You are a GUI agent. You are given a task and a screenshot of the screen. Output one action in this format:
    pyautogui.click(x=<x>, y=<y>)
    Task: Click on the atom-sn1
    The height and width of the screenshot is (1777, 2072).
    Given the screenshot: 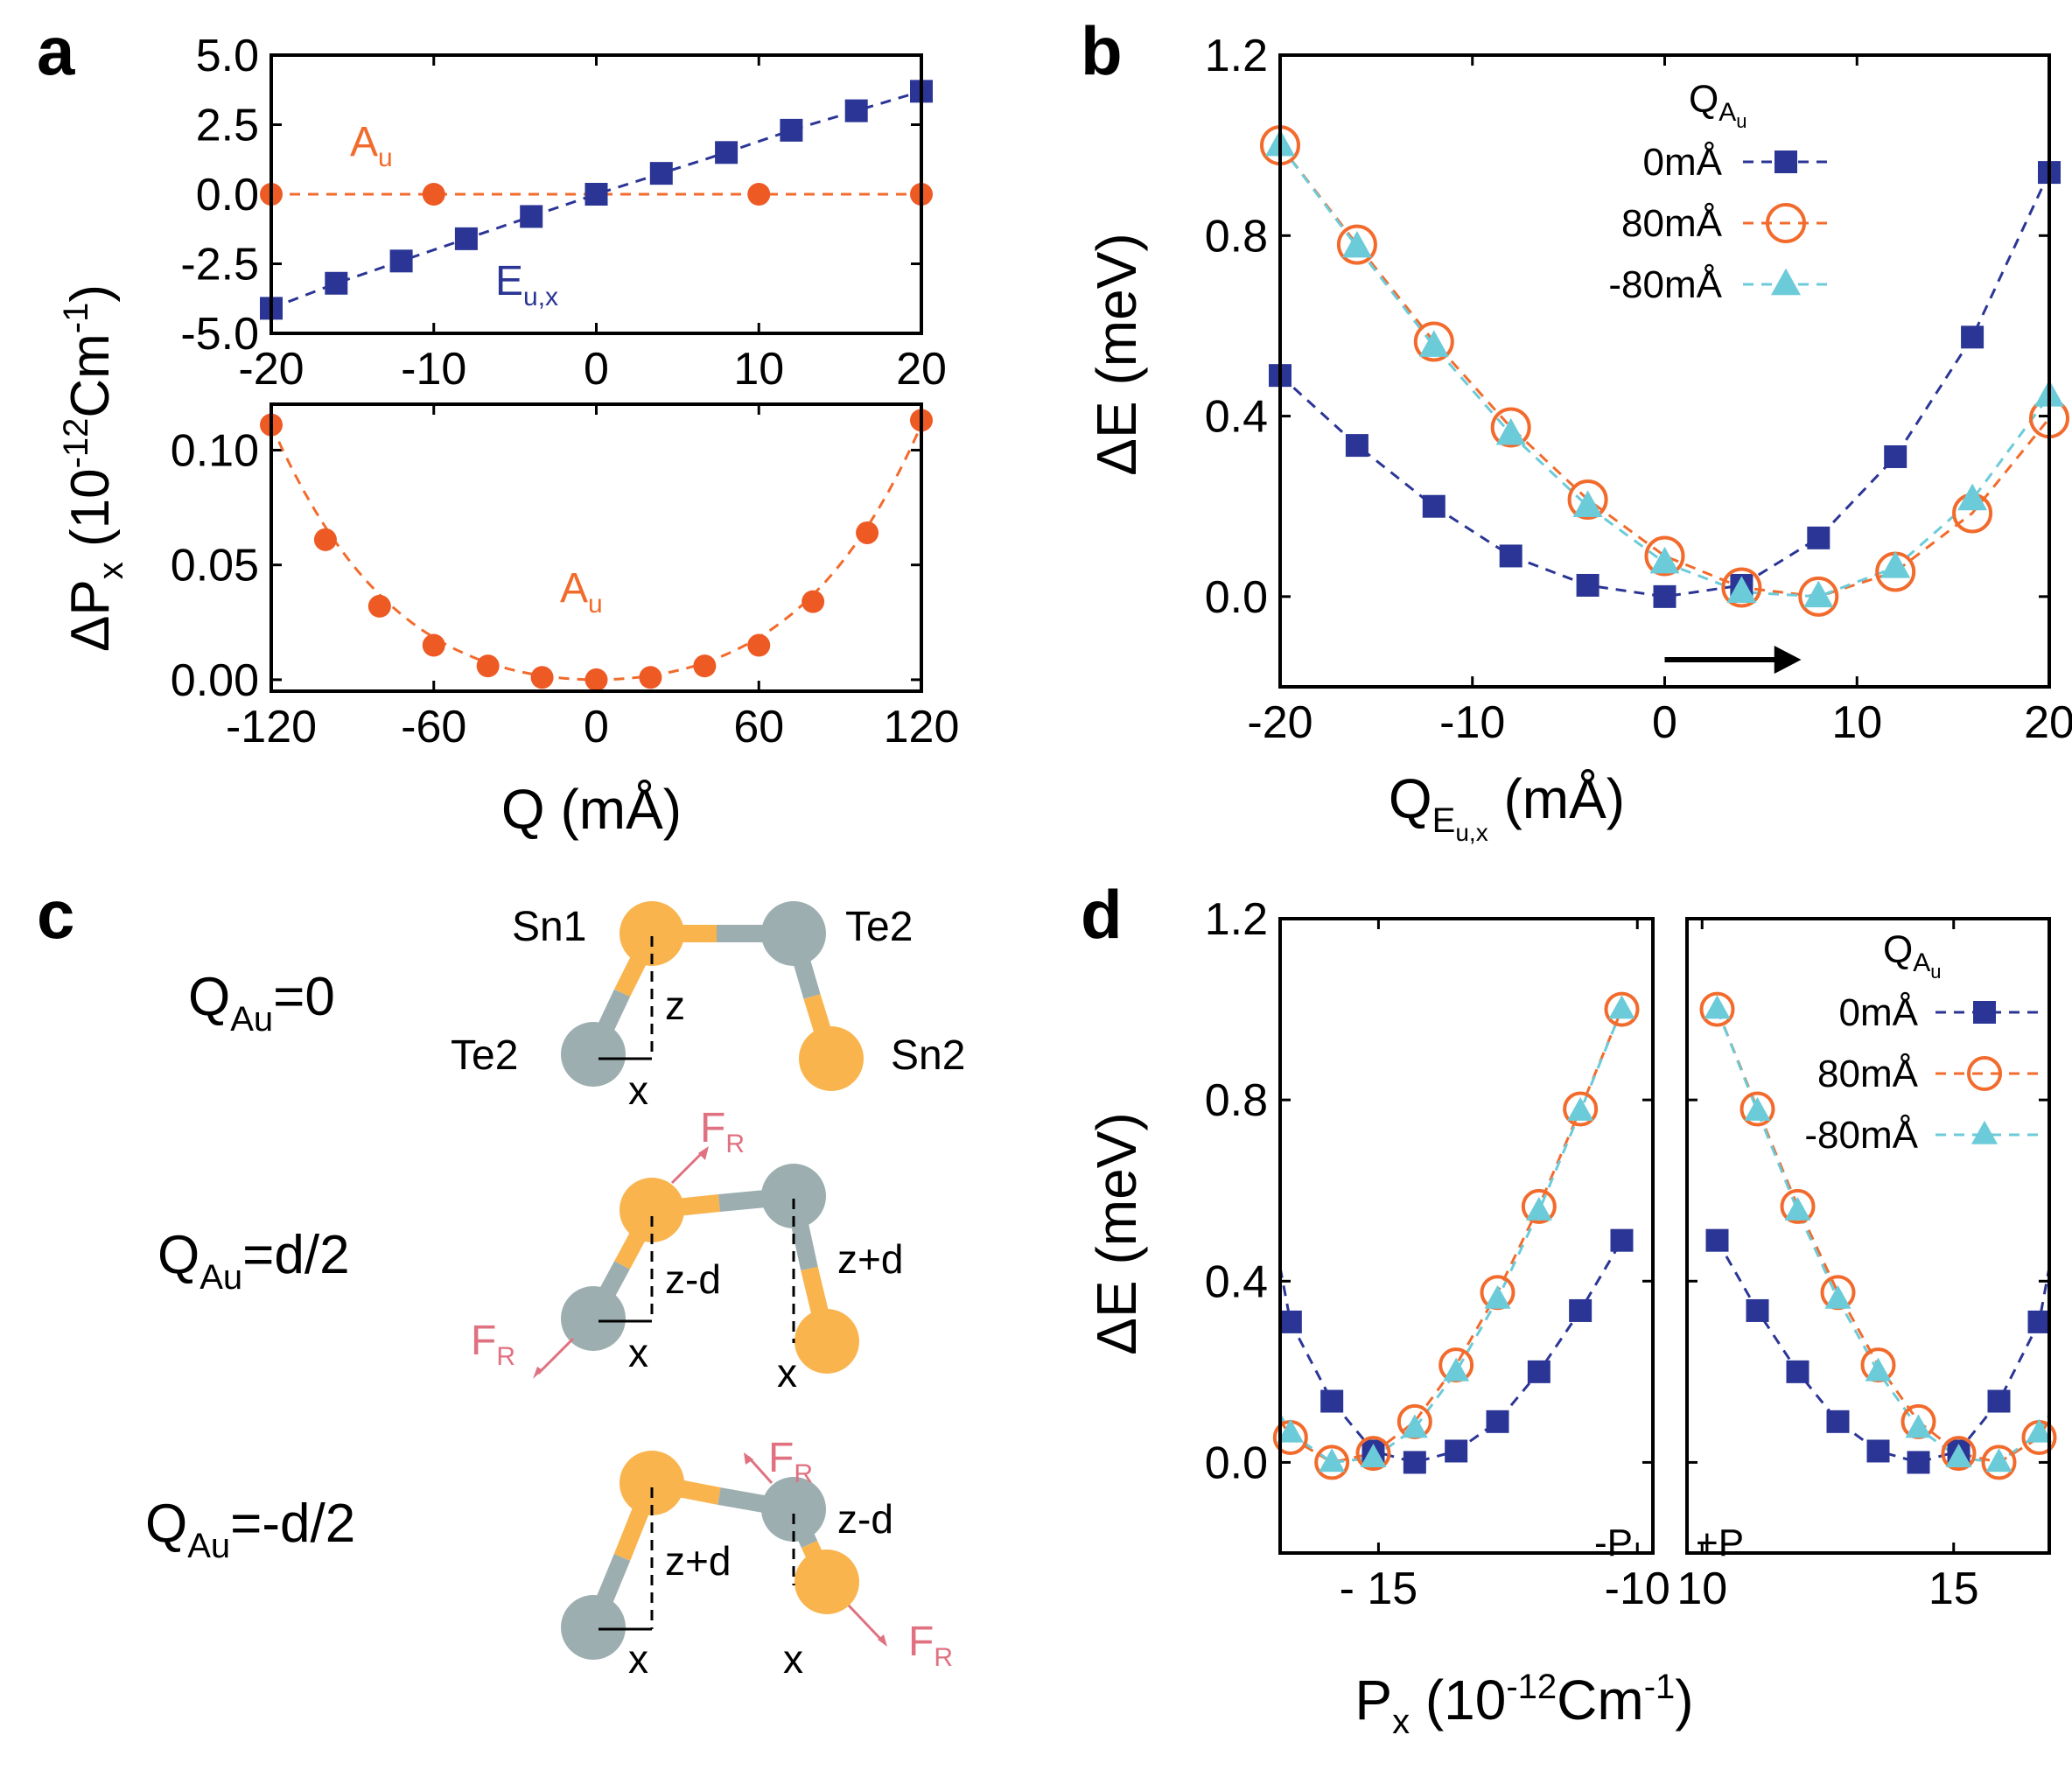 What is the action you would take?
    pyautogui.click(x=652, y=933)
    